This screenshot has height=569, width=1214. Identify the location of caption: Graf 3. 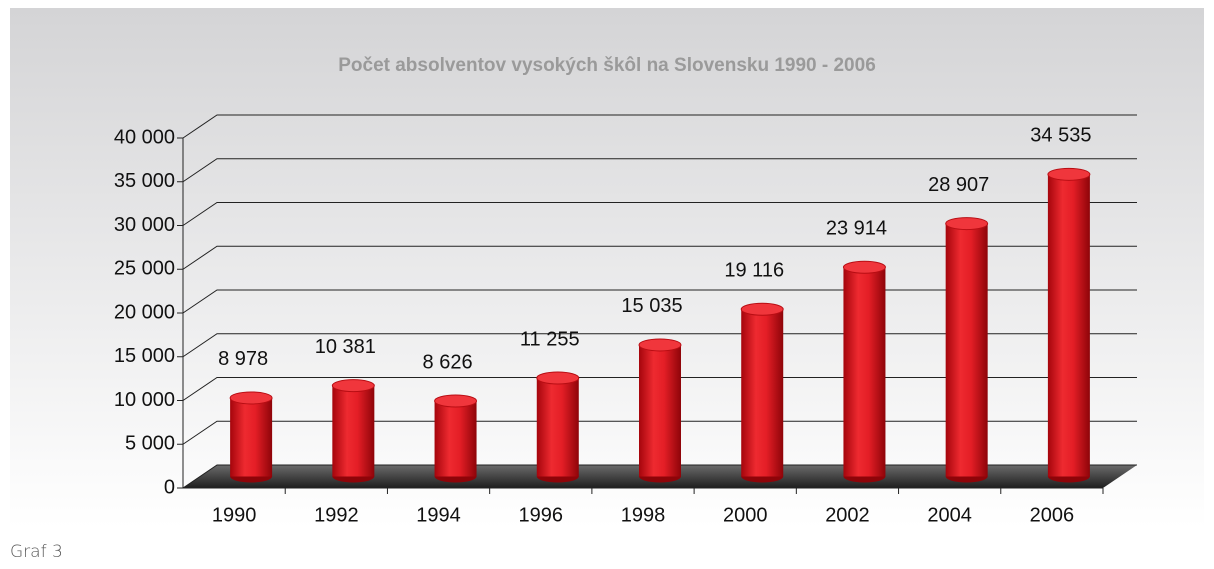
(36, 552).